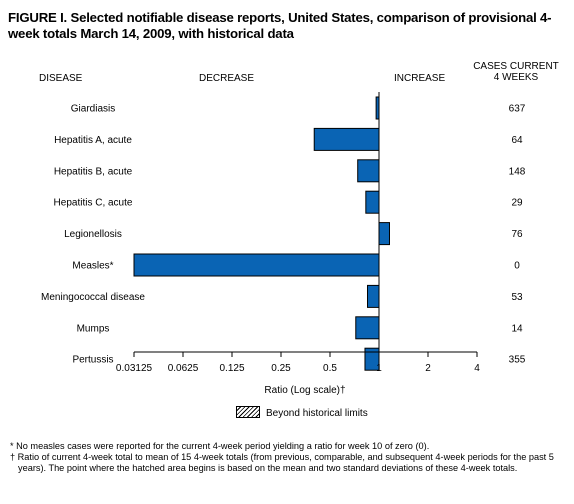  What do you see at coordinates (92, 360) in the screenshot?
I see `category-label: Pertussis` at bounding box center [92, 360].